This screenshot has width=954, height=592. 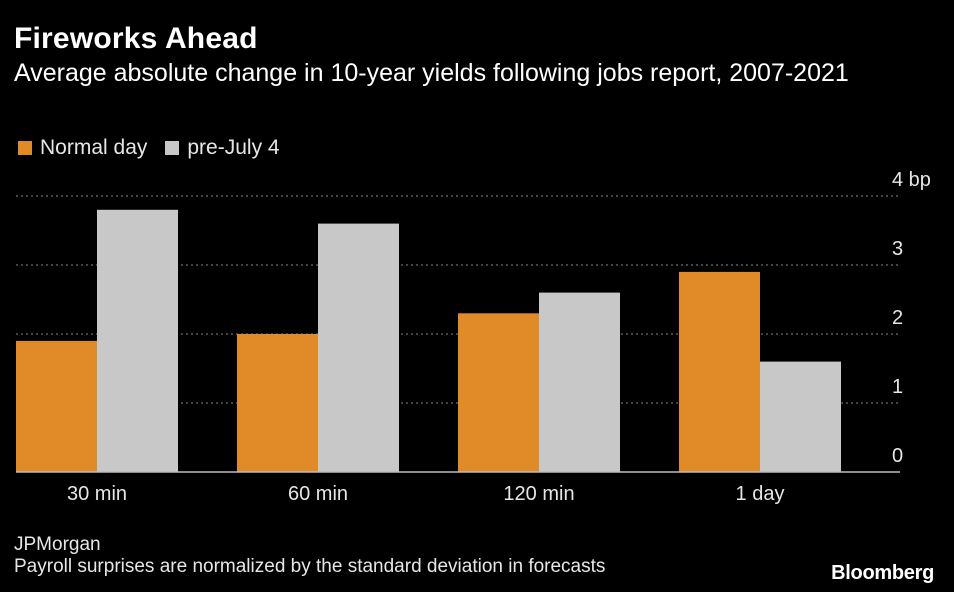 I want to click on y-tick-label: 0, so click(x=897, y=456).